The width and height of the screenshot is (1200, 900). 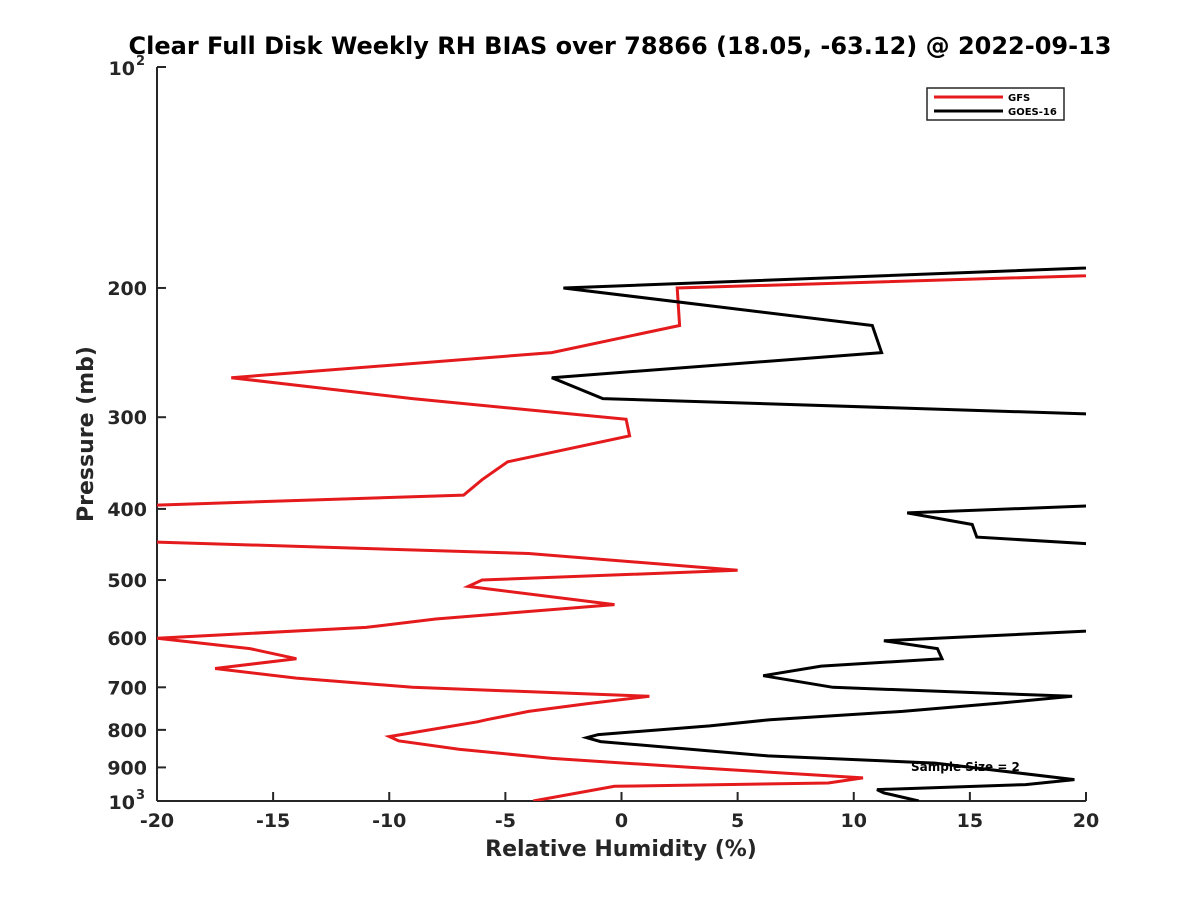 I want to click on x-axis-label: Relative Humidity (%), so click(x=621, y=849).